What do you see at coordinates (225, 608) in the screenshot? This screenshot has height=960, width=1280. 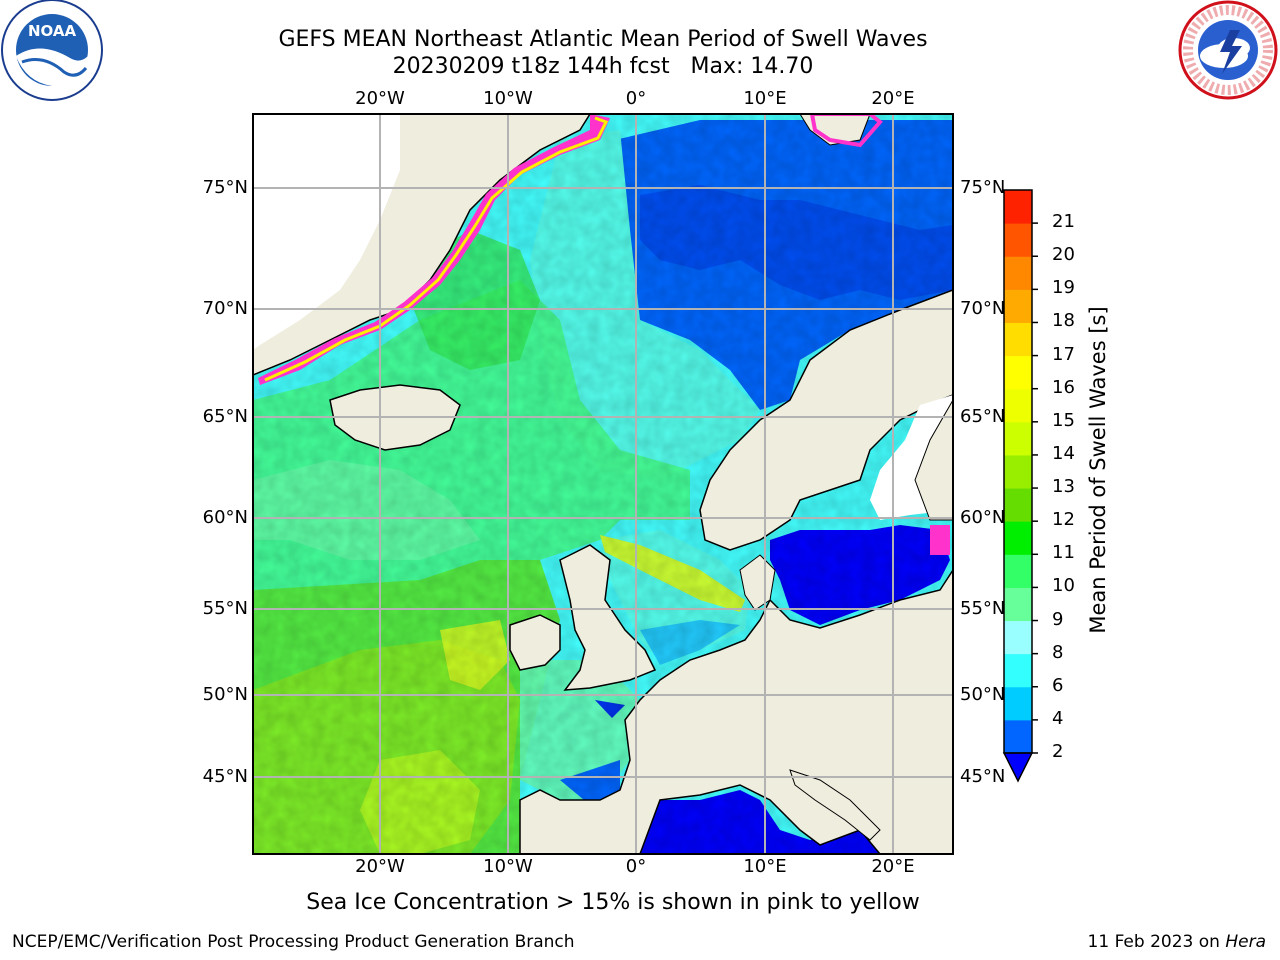 I see `lat-label-left: 55°N` at bounding box center [225, 608].